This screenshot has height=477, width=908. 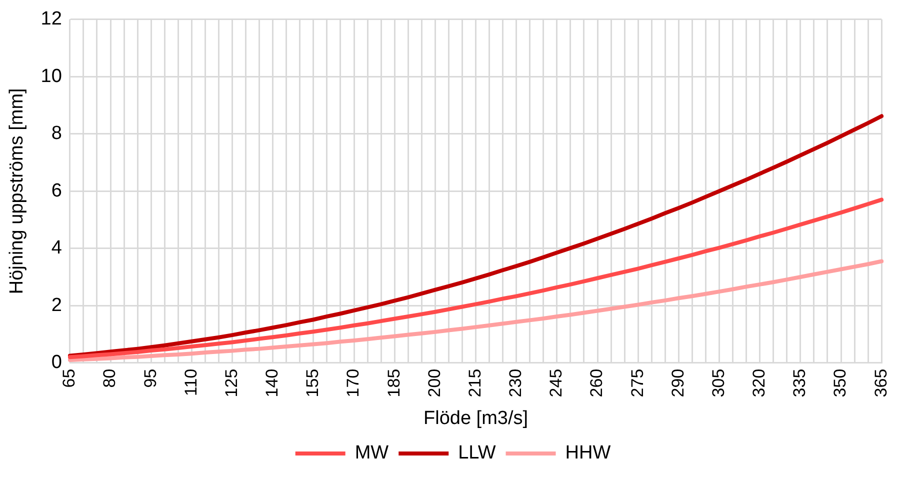 I want to click on x-tick-label: 80, so click(x=110, y=378).